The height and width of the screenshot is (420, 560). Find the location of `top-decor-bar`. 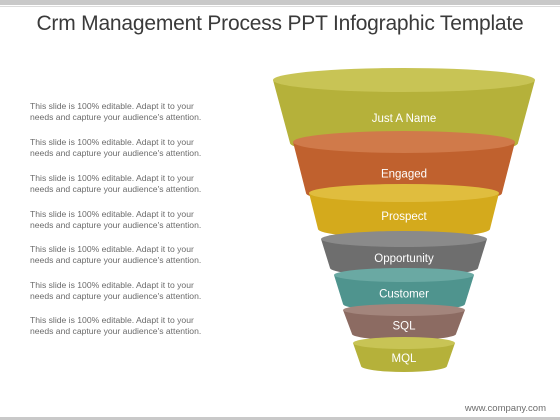

top-decor-bar is located at coordinates (280, 2).